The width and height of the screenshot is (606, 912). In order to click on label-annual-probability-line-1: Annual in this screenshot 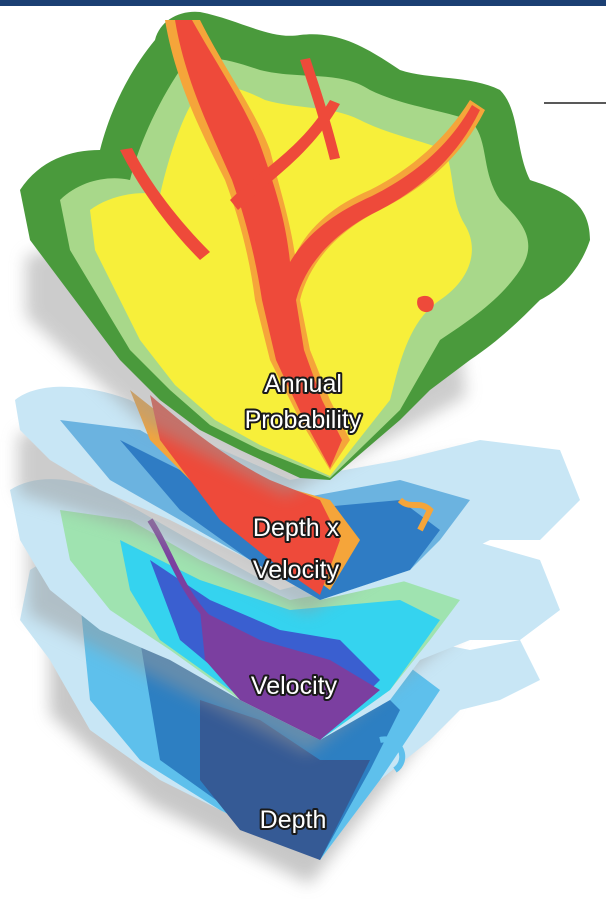, I will do `click(303, 384)`.